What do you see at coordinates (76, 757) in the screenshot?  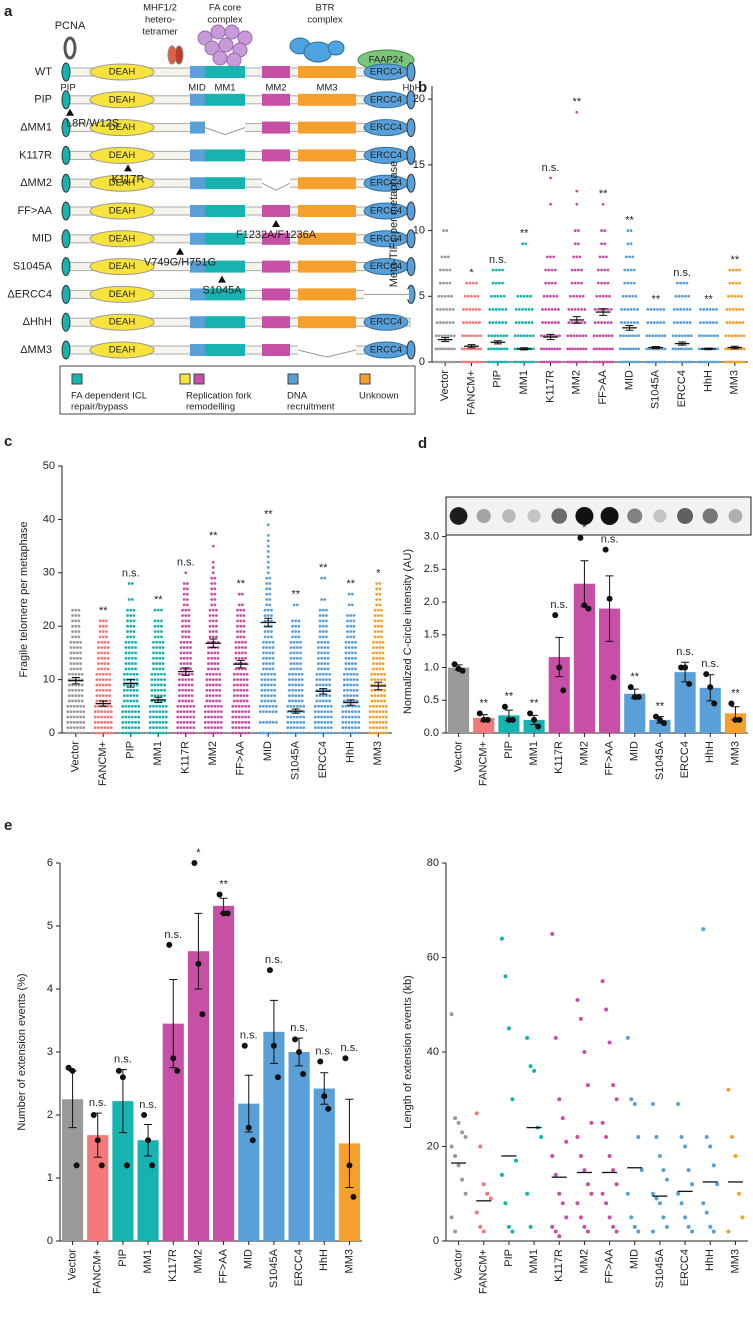 I see `x-tick-label: Vector` at bounding box center [76, 757].